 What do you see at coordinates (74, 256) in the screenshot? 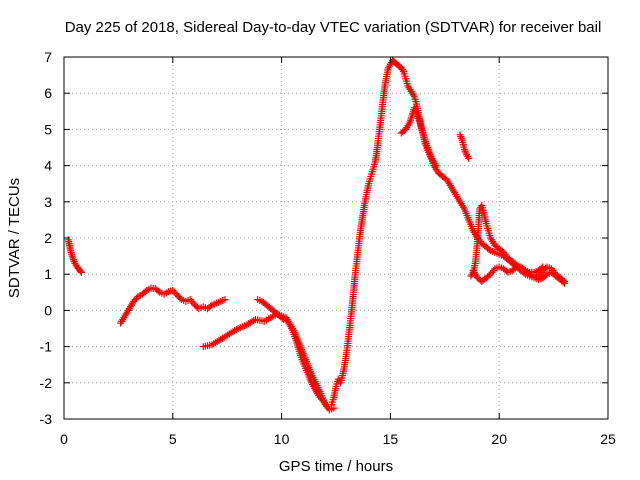
I see `series-seg1` at bounding box center [74, 256].